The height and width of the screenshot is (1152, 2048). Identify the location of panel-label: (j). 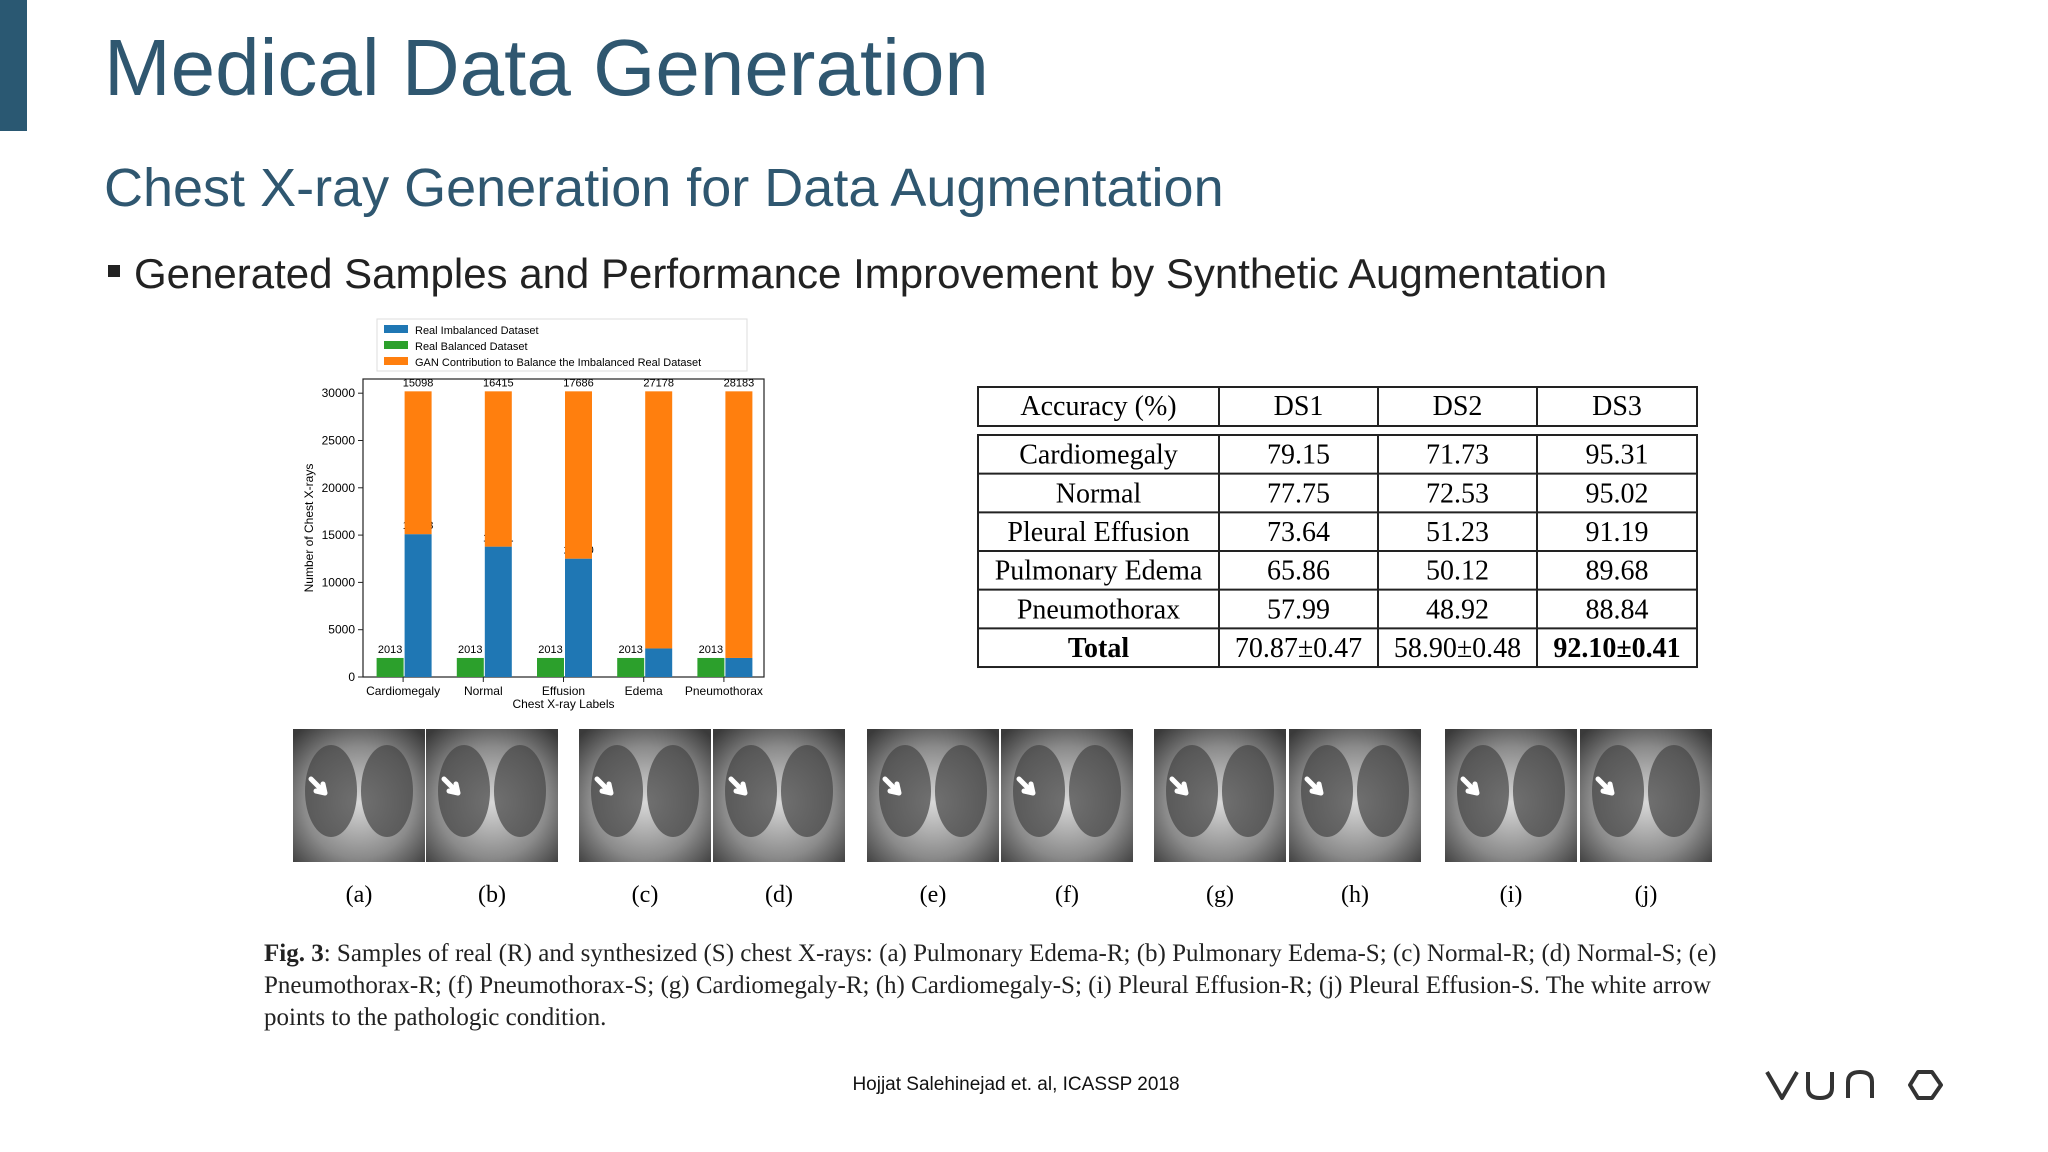
(1646, 895).